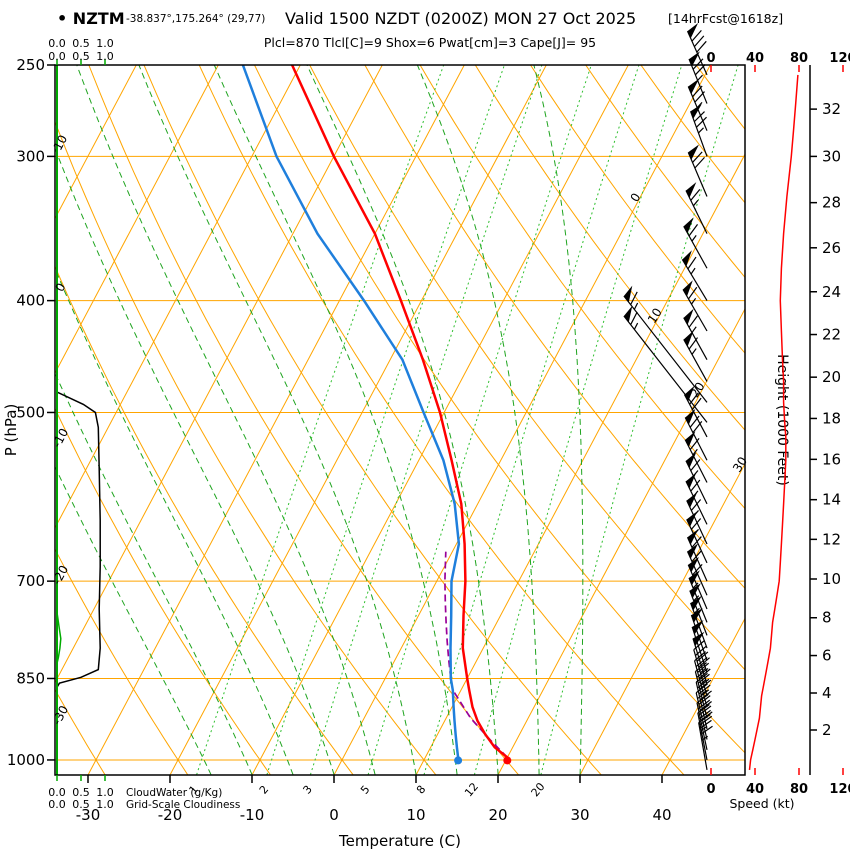  I want to click on svg-text: 1000, so click(26, 760).